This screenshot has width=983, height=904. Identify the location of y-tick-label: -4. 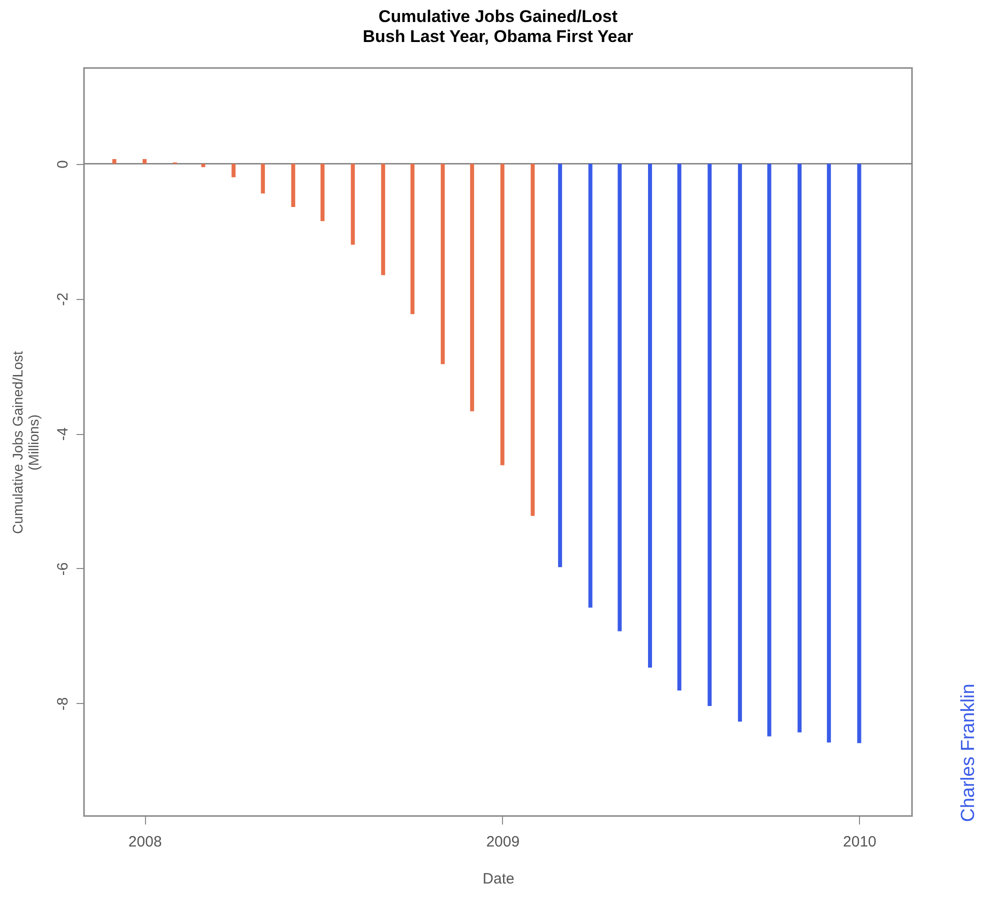
(63, 434).